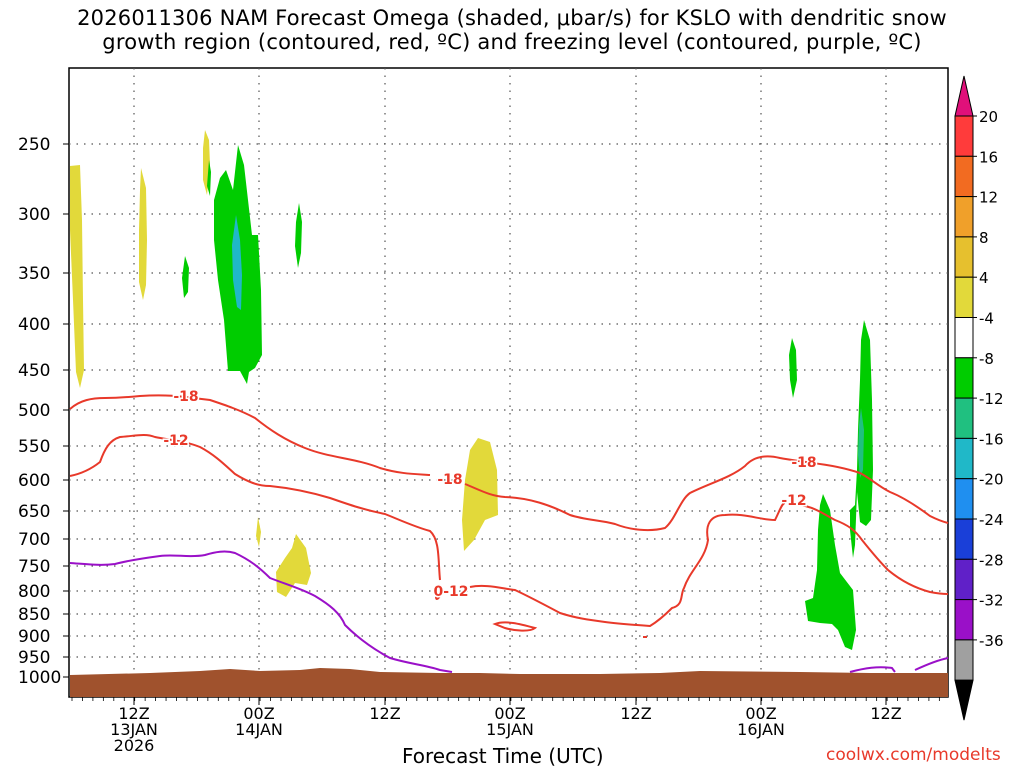 The height and width of the screenshot is (768, 1024). I want to click on y-tick-label: 1000, so click(39, 678).